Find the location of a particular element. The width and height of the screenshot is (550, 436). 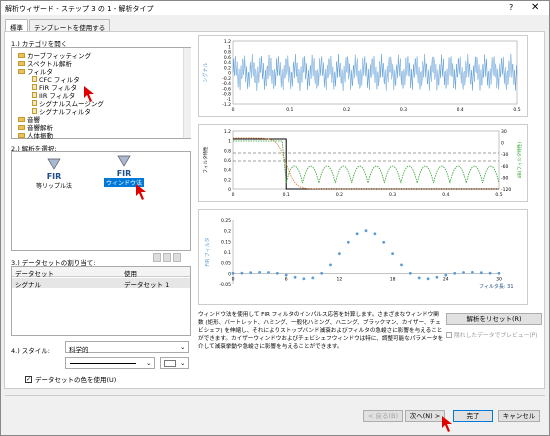

tab-template: テンプレートを使用する is located at coordinates (70, 25).